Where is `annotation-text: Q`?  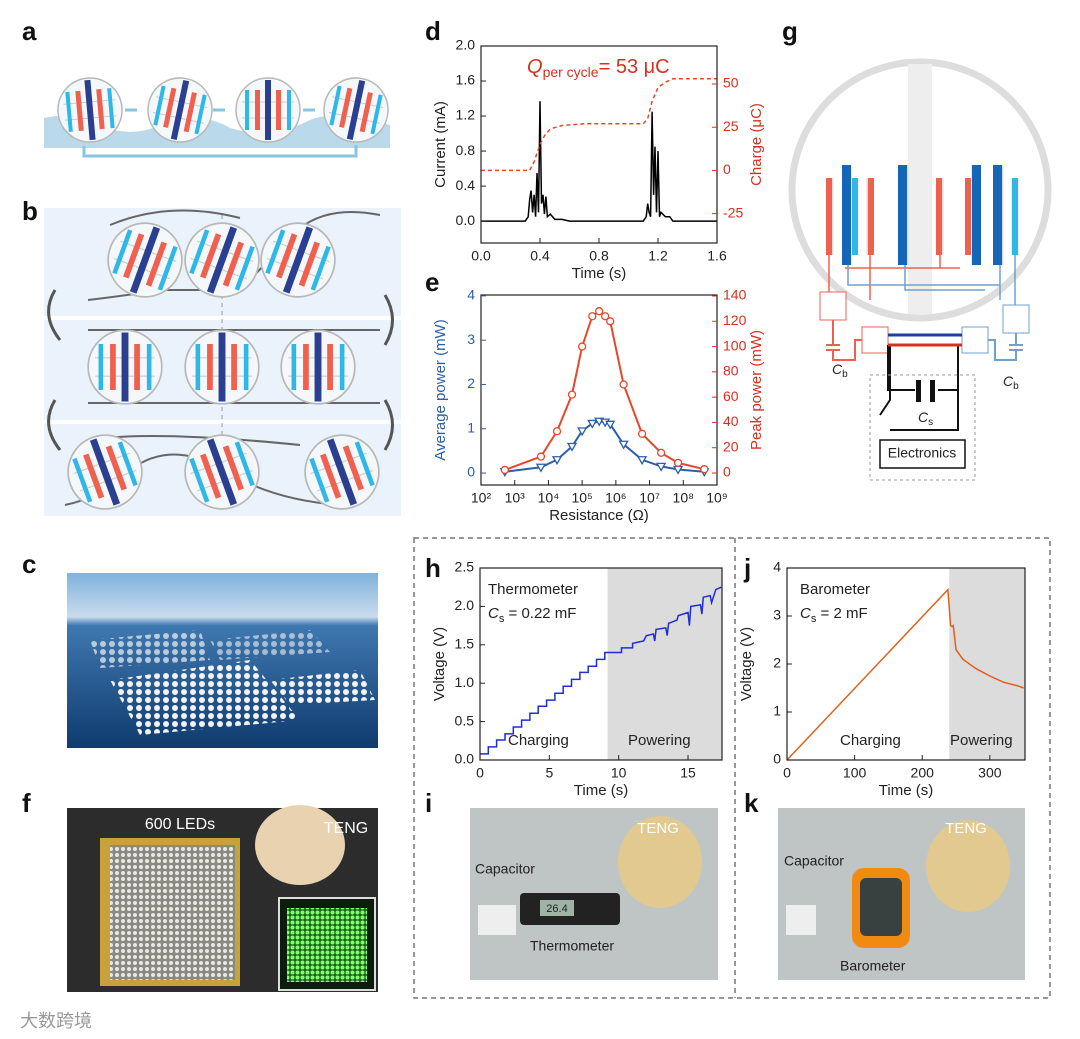 annotation-text: Q is located at coordinates (535, 67).